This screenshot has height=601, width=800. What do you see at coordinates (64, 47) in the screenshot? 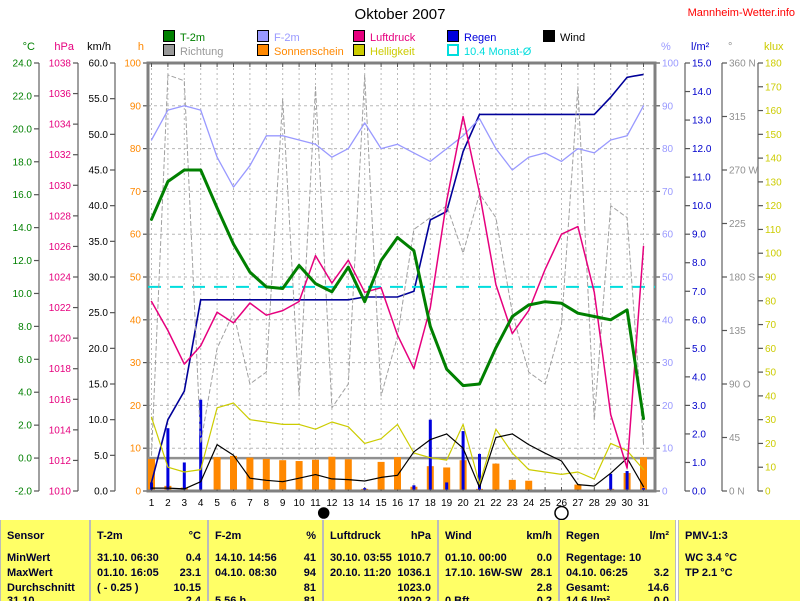
I see `axis-title: hPa` at bounding box center [64, 47].